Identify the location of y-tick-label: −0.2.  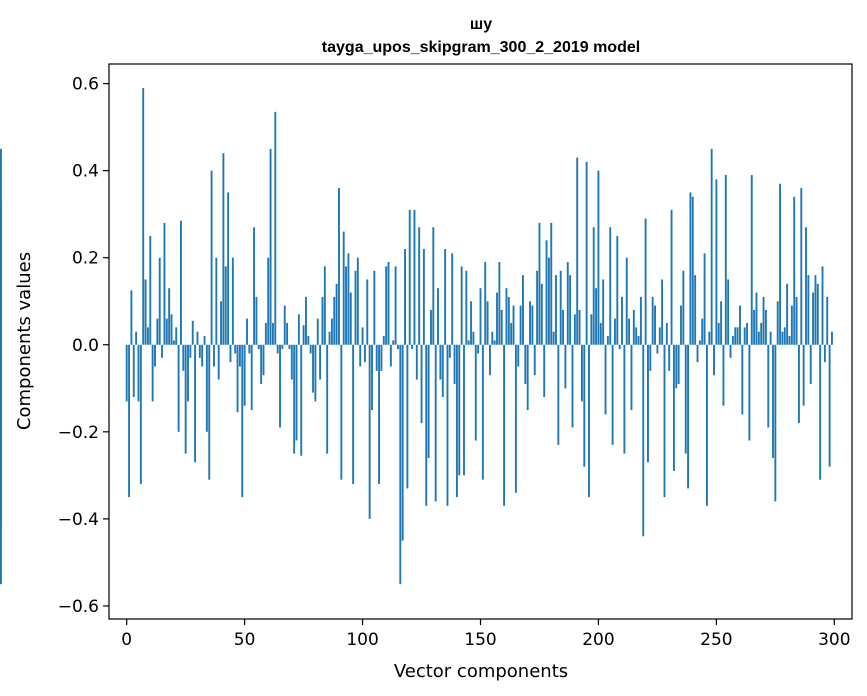
(78, 433).